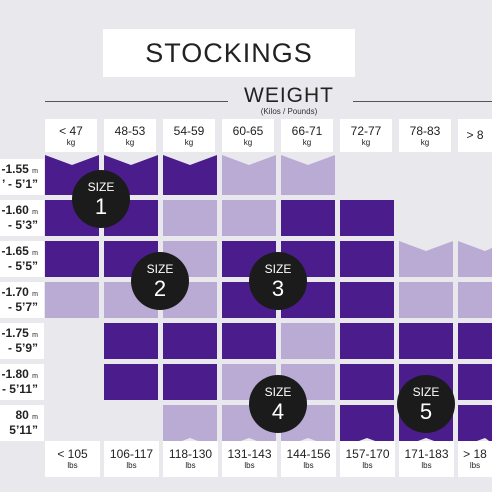  What do you see at coordinates (289, 111) in the screenshot?
I see `weight-subheading: (Kilos / Pounds)` at bounding box center [289, 111].